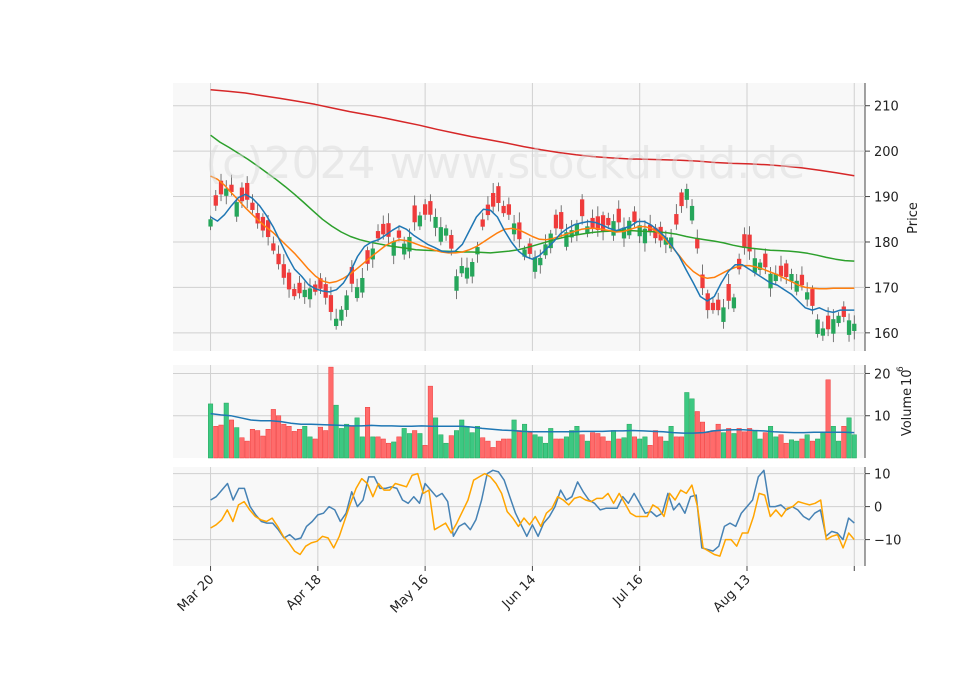  What do you see at coordinates (196, 593) in the screenshot?
I see `x-tick-label: Mar 20` at bounding box center [196, 593].